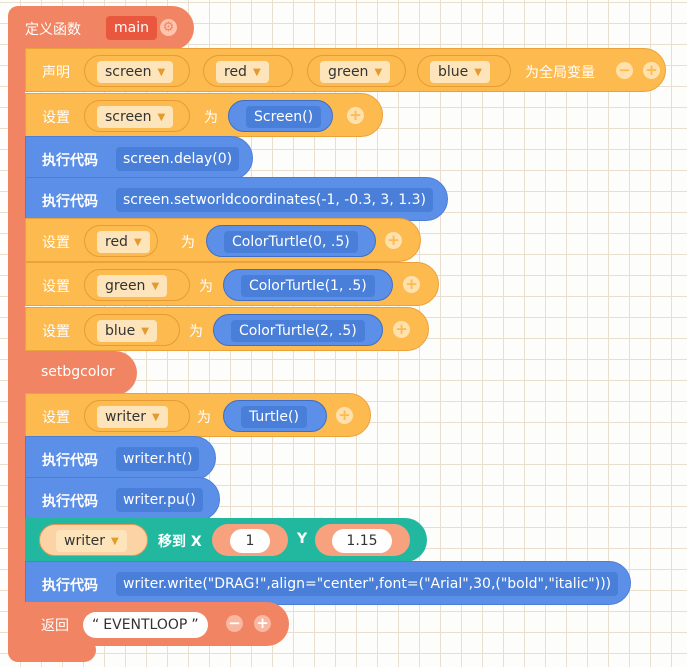 Image resolution: width=687 pixels, height=667 pixels. I want to click on set-writer-block: 设置 writer ▼ 为 Turtle() +, so click(198, 415).